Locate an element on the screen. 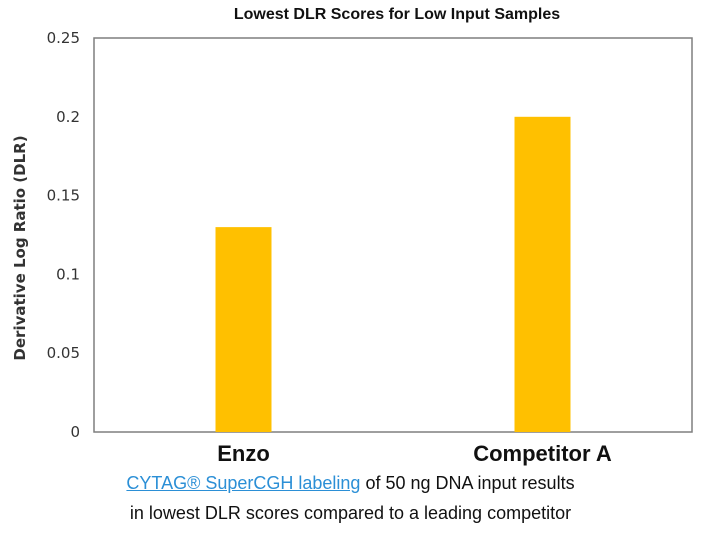  y-axis-label: Derivative Log Ratio (DLR) is located at coordinates (20, 247).